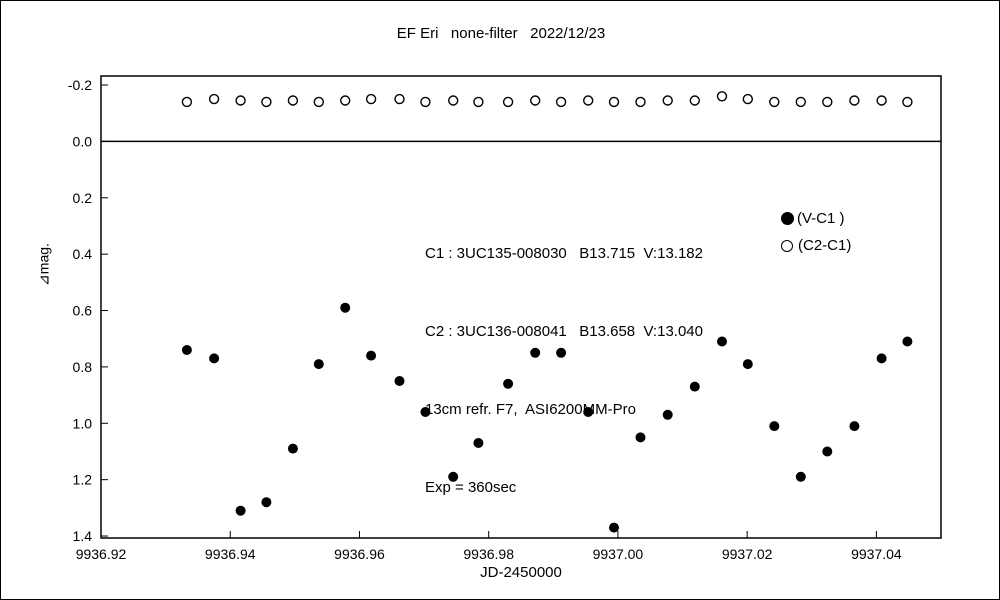 Image resolution: width=1000 pixels, height=600 pixels. Describe the element at coordinates (83, 423) in the screenshot. I see `y-tick-label: 1.0` at that location.